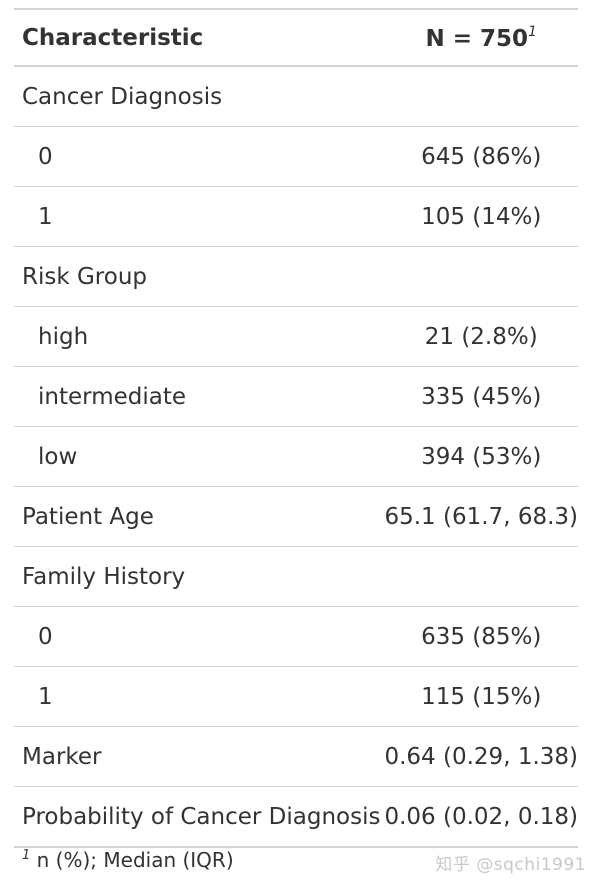 This screenshot has width=600, height=891. I want to click on table-row: Risk Group, so click(296, 276).